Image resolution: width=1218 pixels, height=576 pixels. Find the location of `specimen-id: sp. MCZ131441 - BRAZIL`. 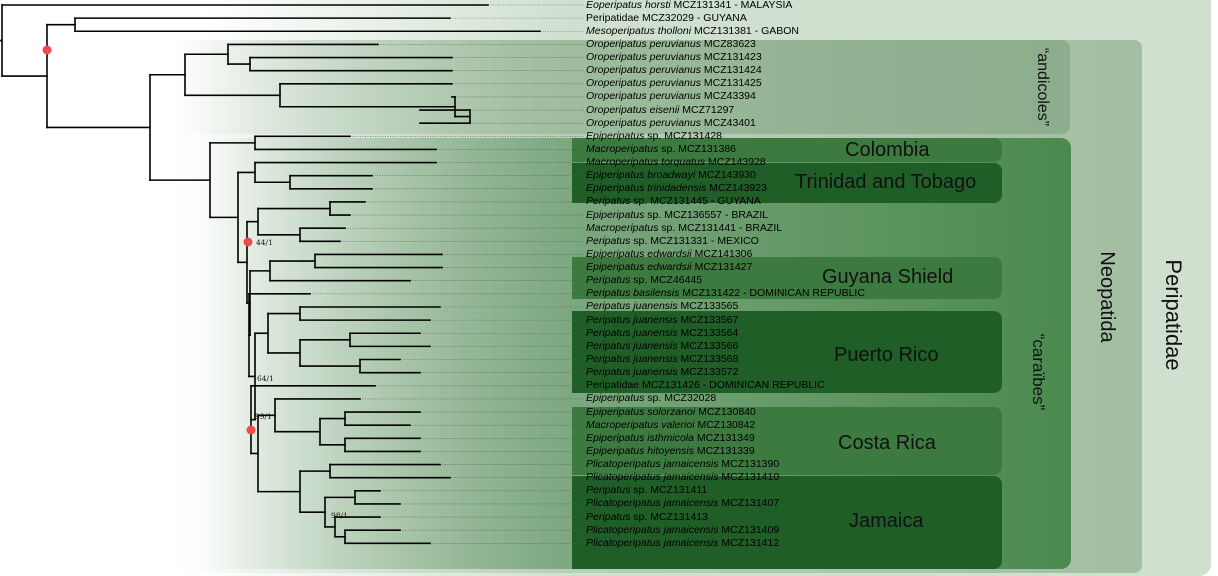

specimen-id: sp. MCZ131441 - BRAZIL is located at coordinates (720, 227).